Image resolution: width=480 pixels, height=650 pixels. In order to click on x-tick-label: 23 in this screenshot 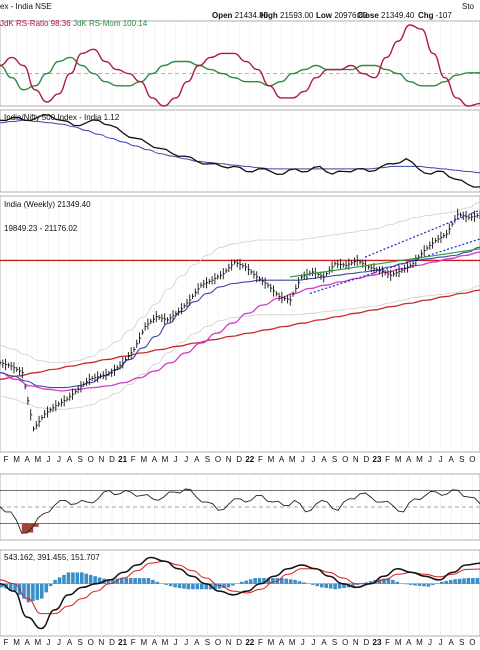, I will do `click(377, 459)`.